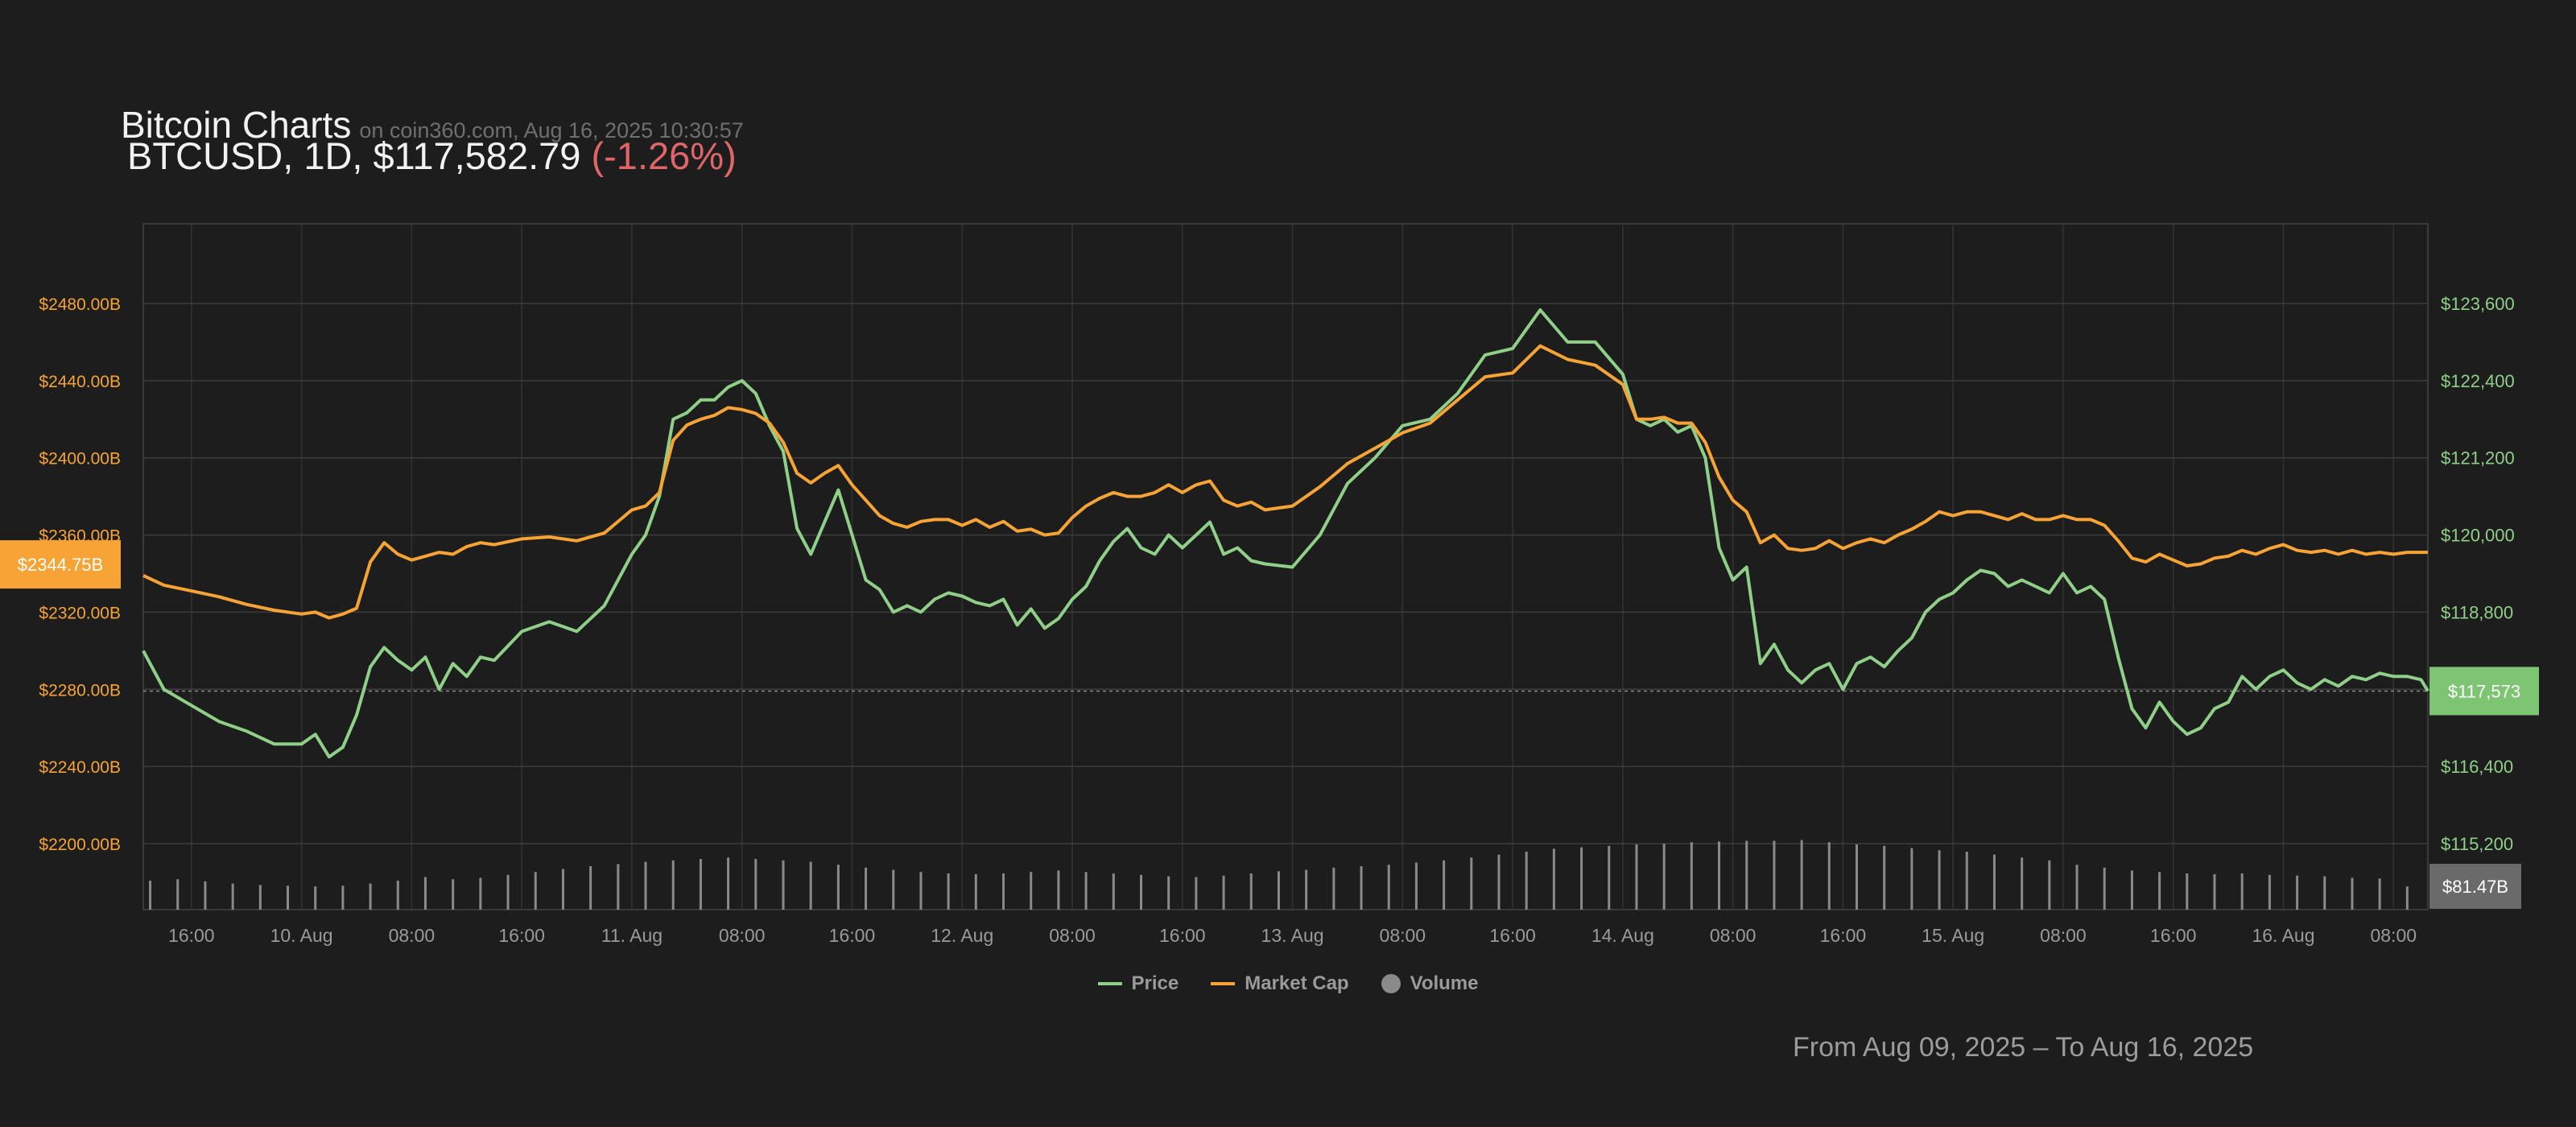 This screenshot has height=1127, width=2576. I want to click on price-badge, so click(2484, 691).